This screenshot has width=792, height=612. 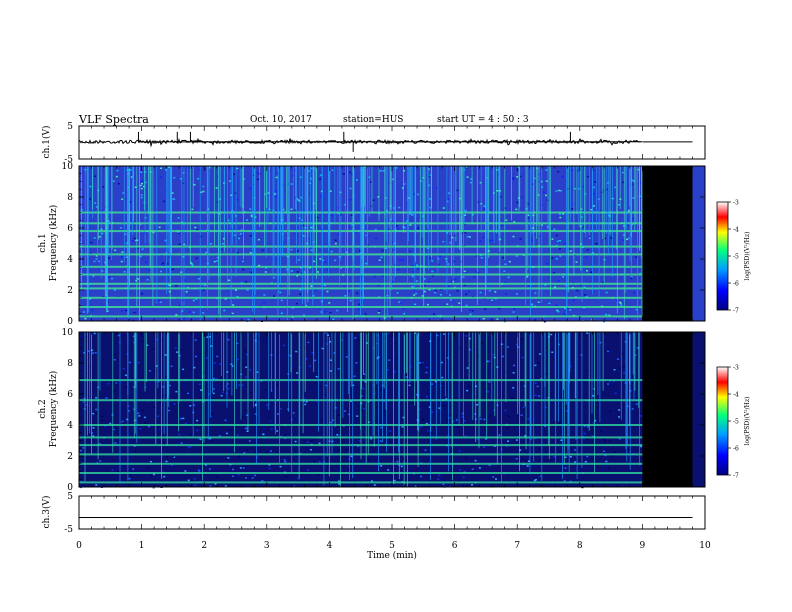 I want to click on ch1-waveform-panel: 5 -5 ch.1(V), so click(x=373, y=143).